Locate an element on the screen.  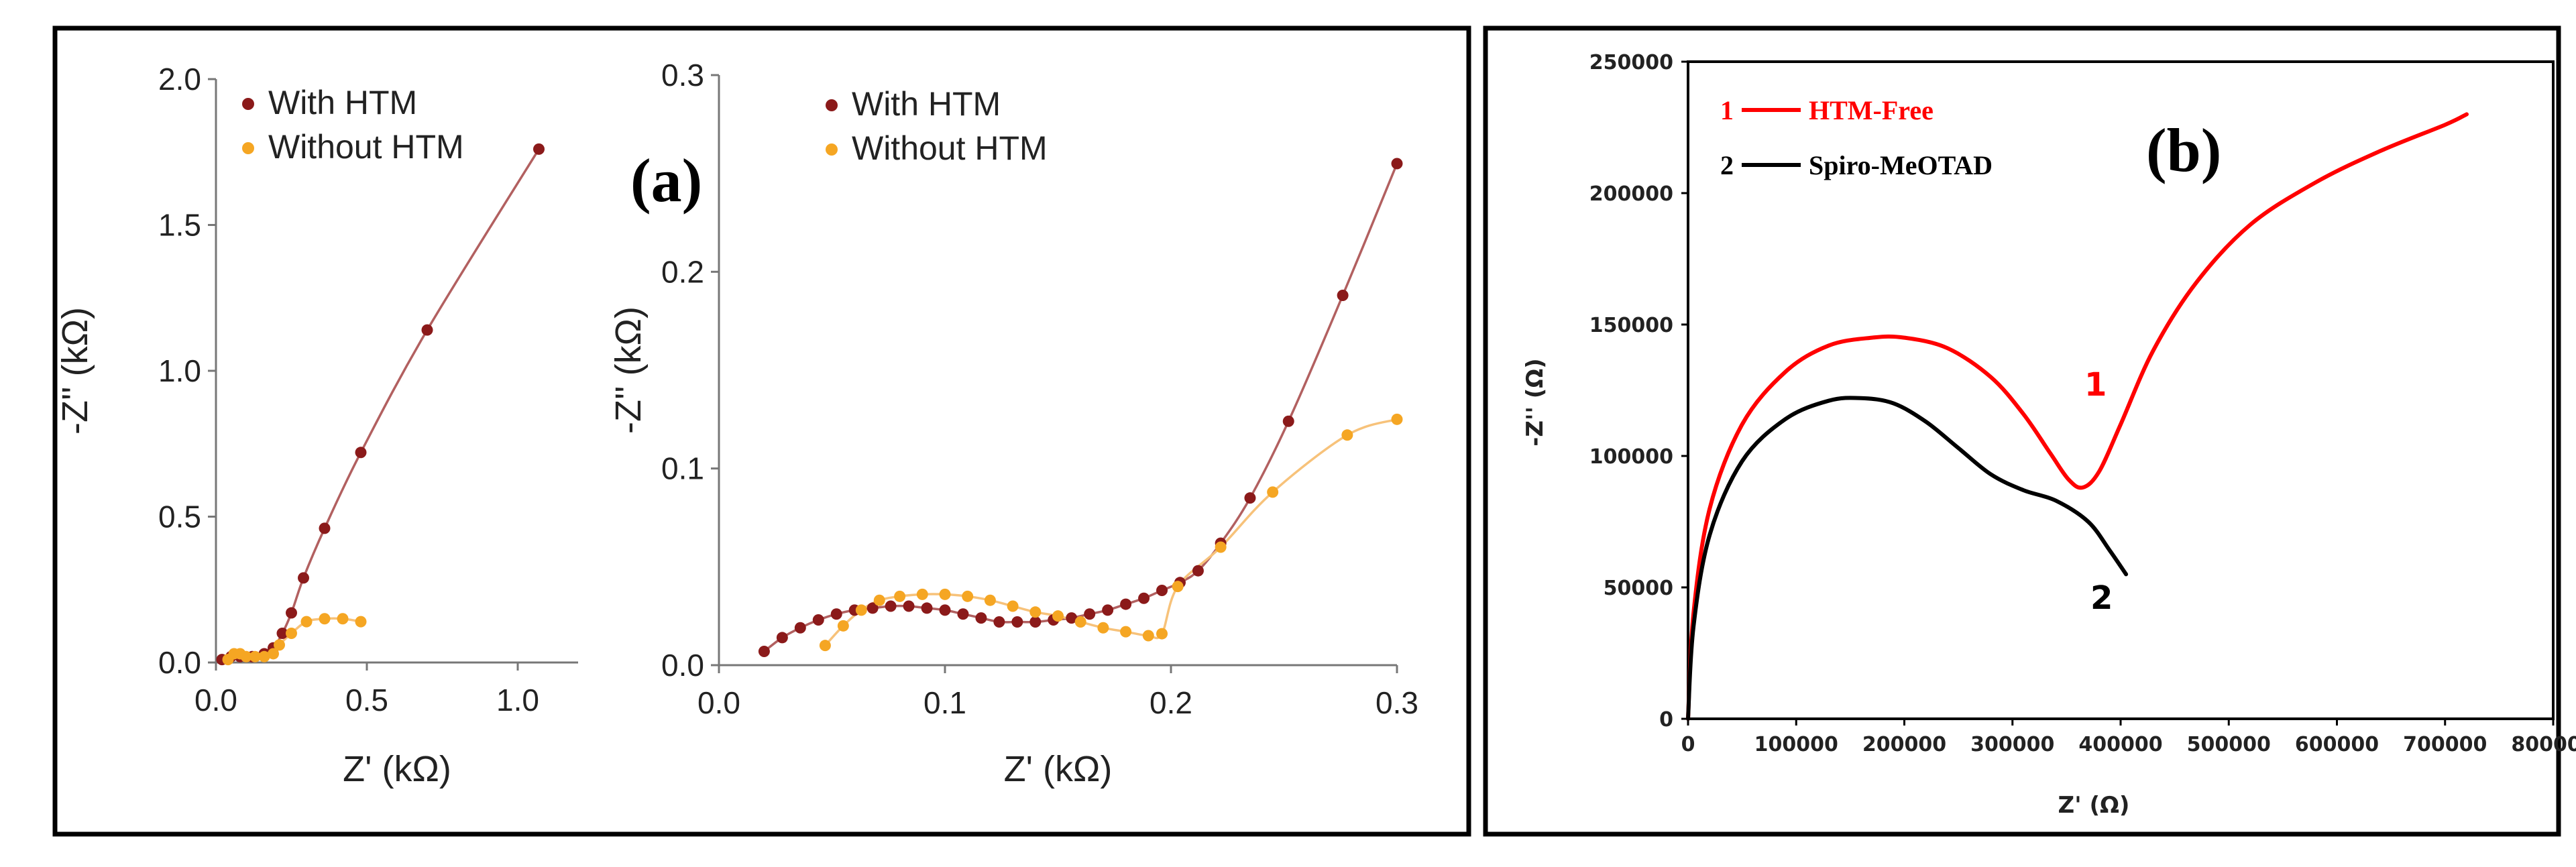
y-tick-label: 0.2 is located at coordinates (682, 272).